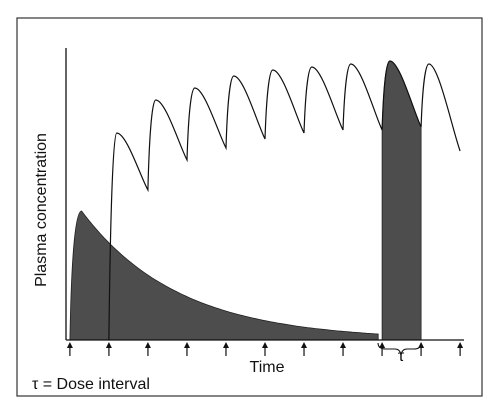  Describe the element at coordinates (401, 356) in the screenshot. I see `interval-label: τ` at that location.